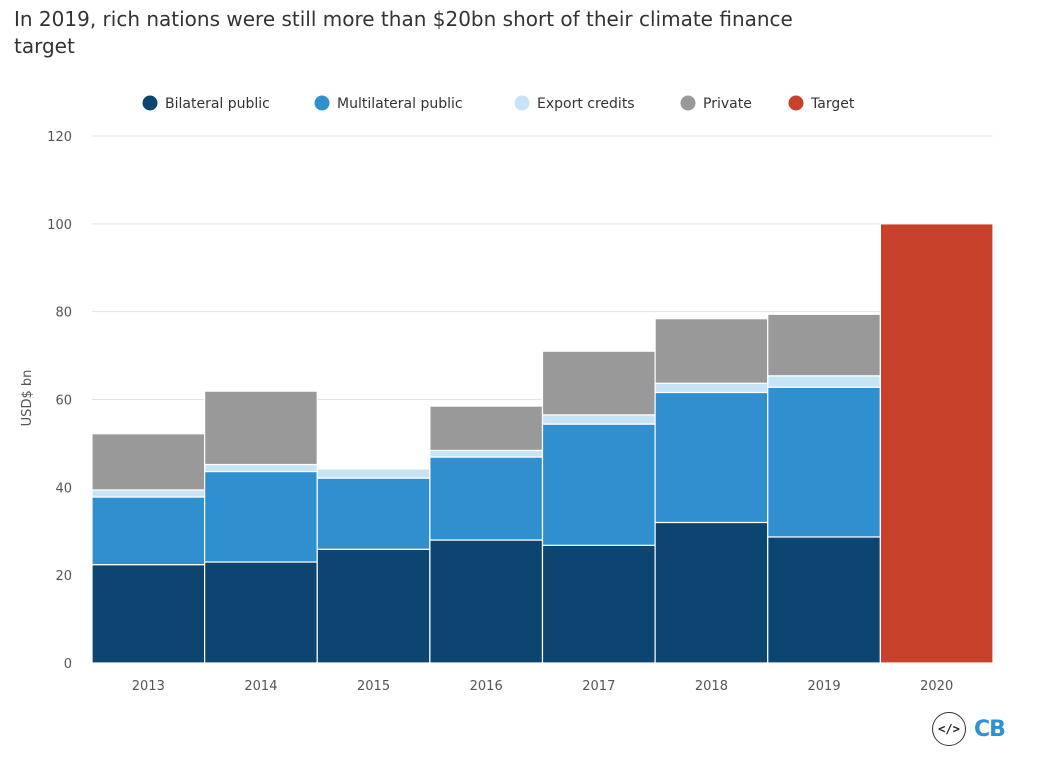 Image resolution: width=1053 pixels, height=775 pixels. Describe the element at coordinates (63, 576) in the screenshot. I see `y-tick-label: 20` at that location.